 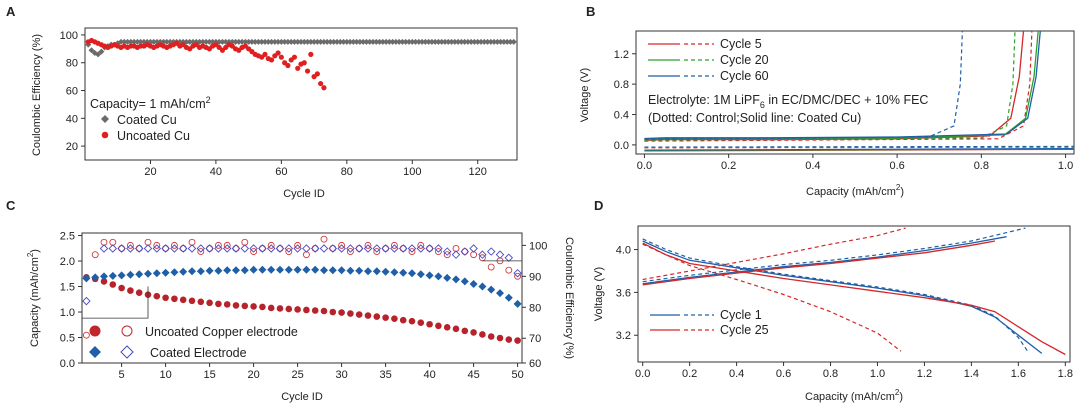 I want to click on x-tick-label: 25, so click(x=297, y=375).